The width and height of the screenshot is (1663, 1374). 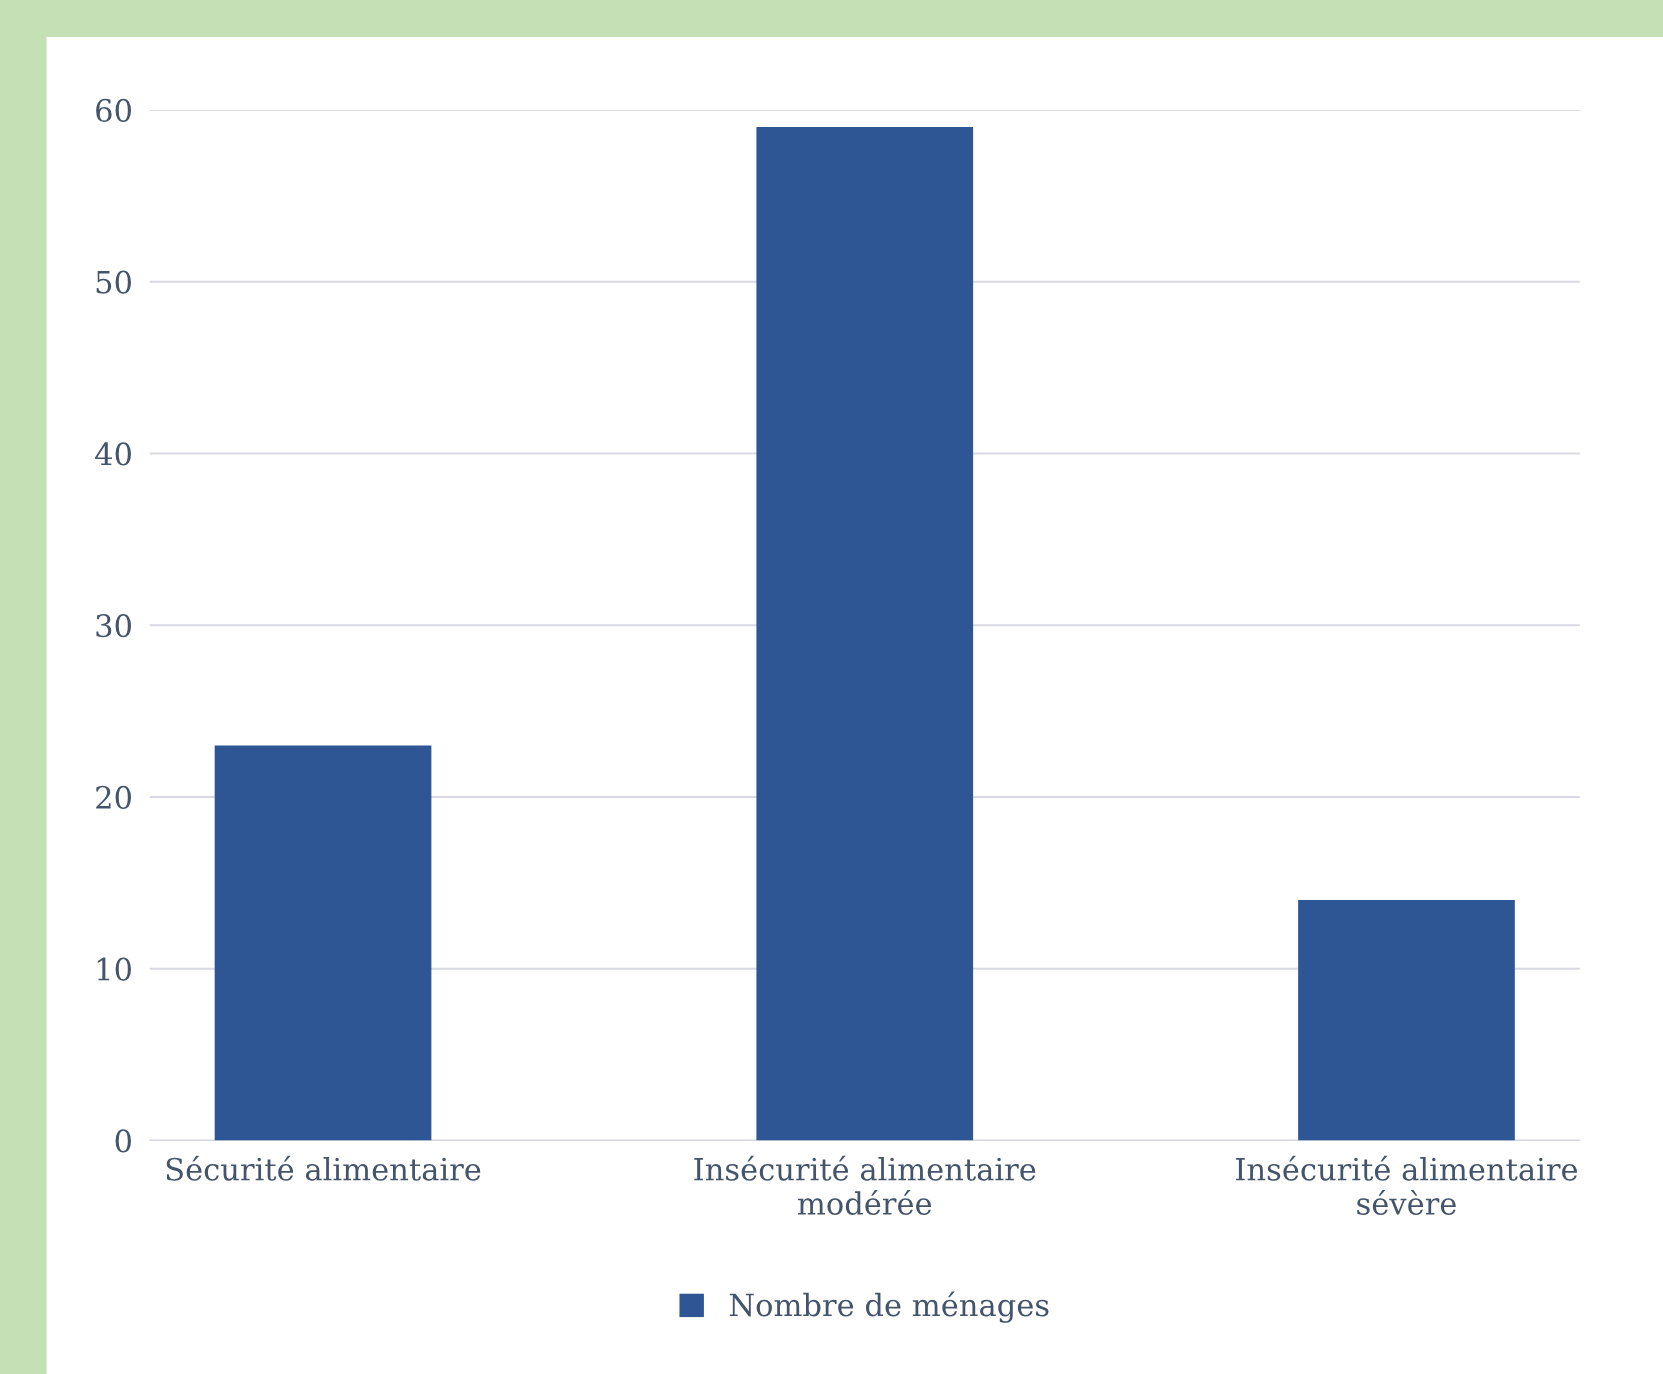 What do you see at coordinates (114, 969) in the screenshot?
I see `y-tick-label: 10` at bounding box center [114, 969].